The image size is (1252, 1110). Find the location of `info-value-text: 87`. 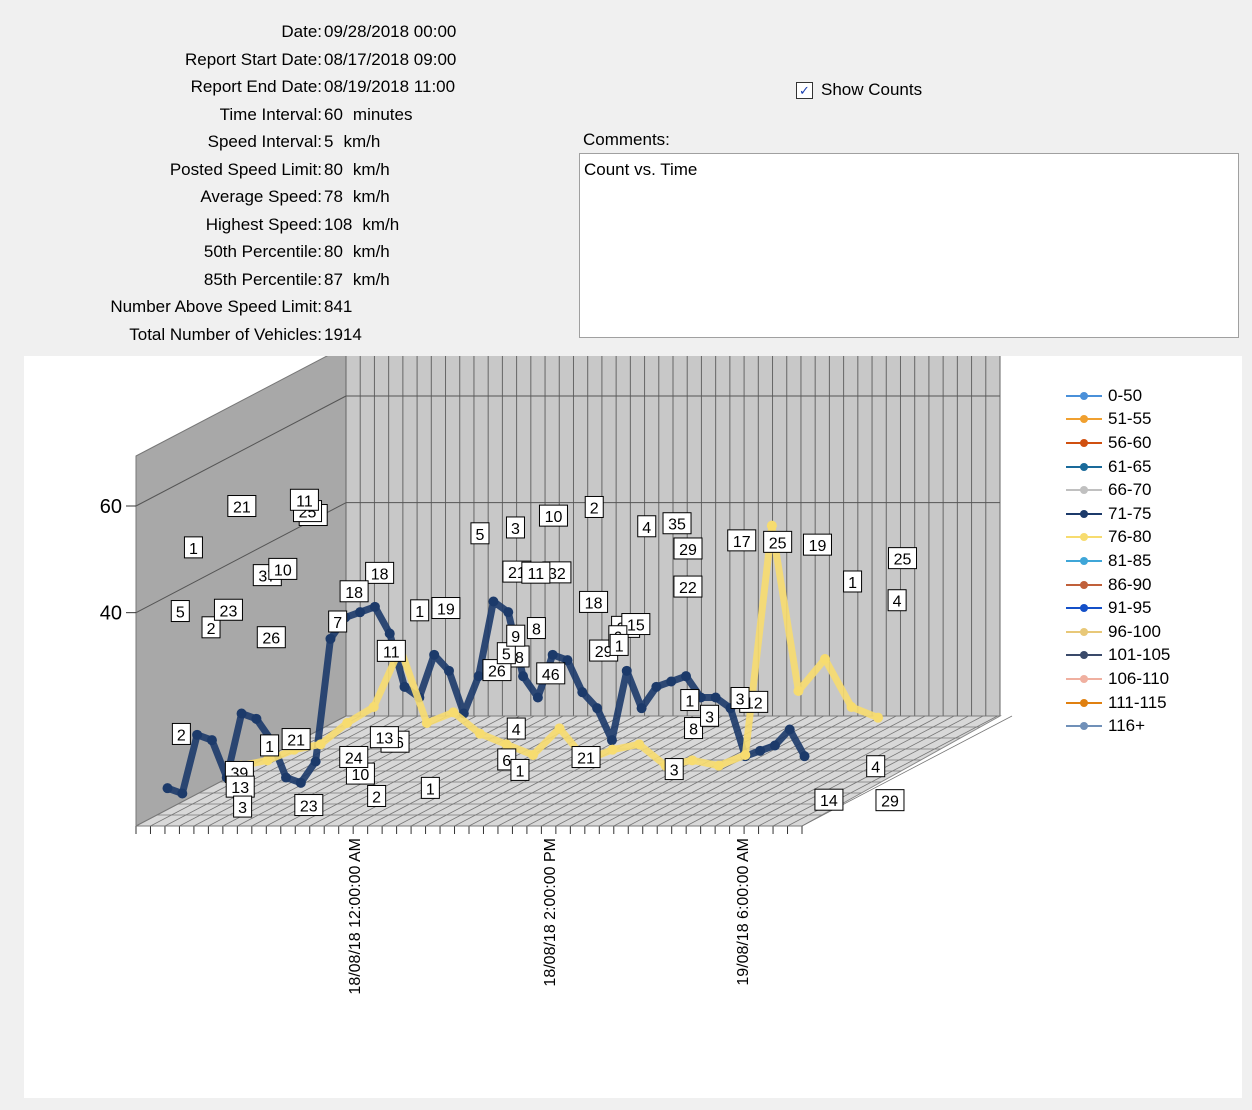

info-value-text: 87 is located at coordinates (333, 279).